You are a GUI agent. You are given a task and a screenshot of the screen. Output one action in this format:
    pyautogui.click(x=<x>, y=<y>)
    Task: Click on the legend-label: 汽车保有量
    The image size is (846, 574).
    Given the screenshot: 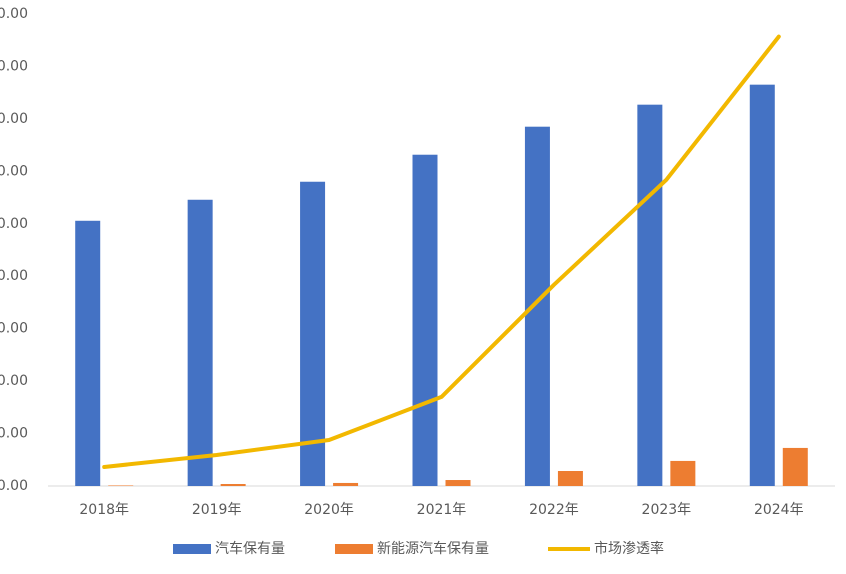 What is the action you would take?
    pyautogui.click(x=250, y=548)
    